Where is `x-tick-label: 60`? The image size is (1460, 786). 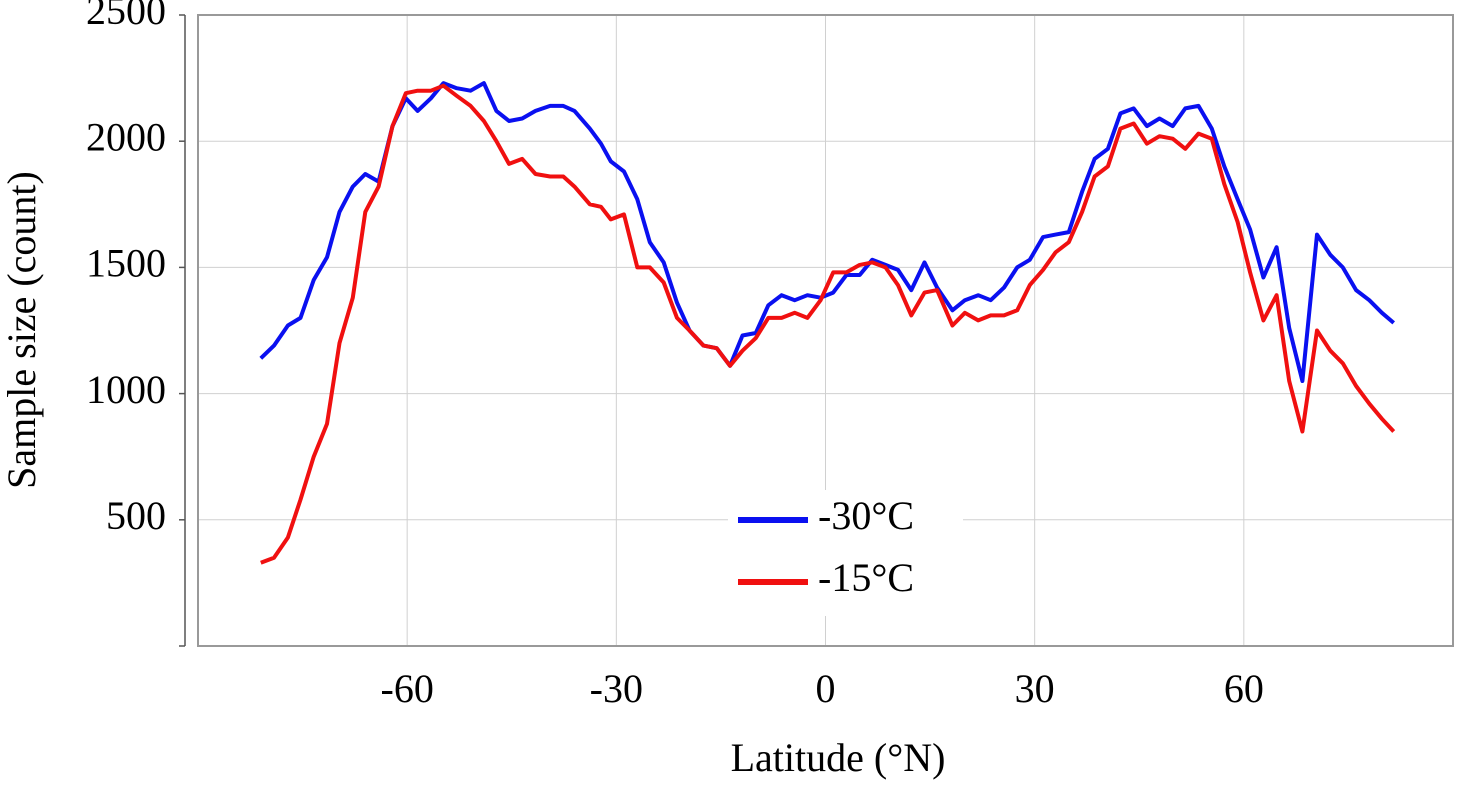 x-tick-label: 60 is located at coordinates (1244, 688).